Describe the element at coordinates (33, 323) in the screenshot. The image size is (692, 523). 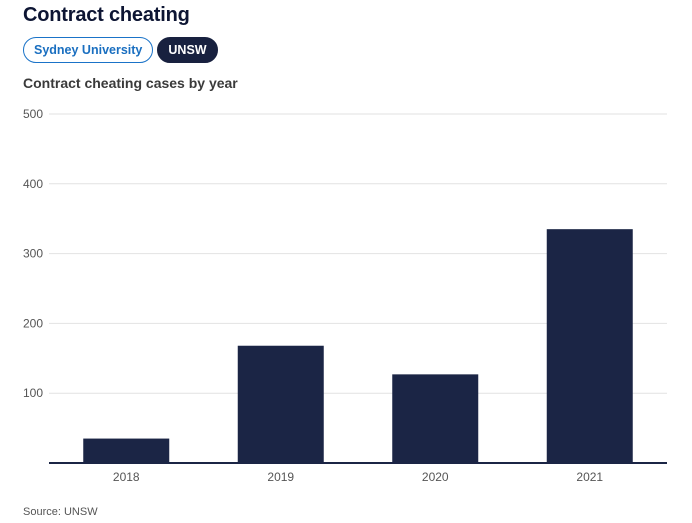
I see `y-tick-label-200: 200` at that location.